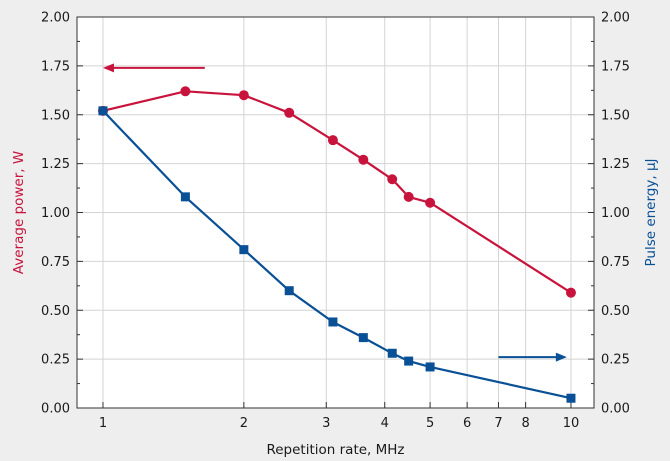 The image size is (670, 461). I want to click on y-left-tick-label: 1.50, so click(55, 115).